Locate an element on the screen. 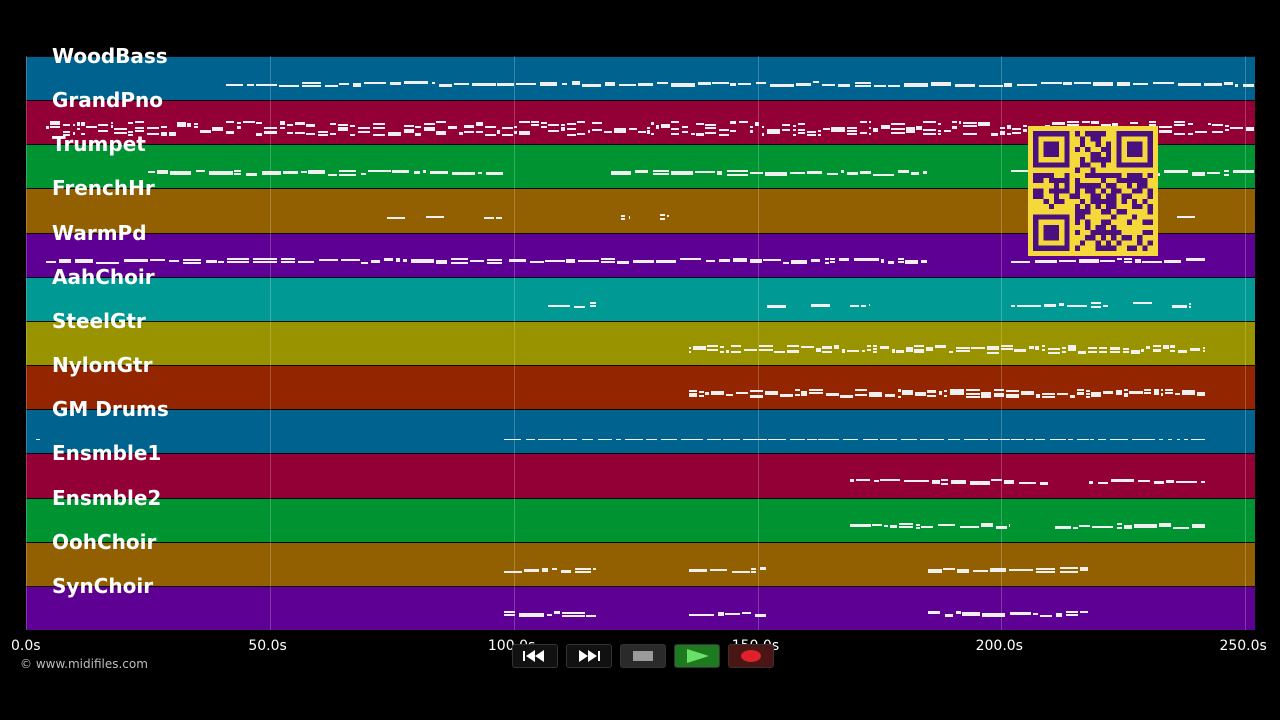 The image size is (1280, 720). track-name: OohChoir is located at coordinates (104, 541).